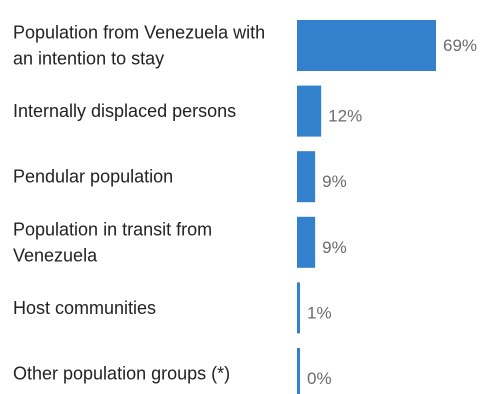 Image resolution: width=487 pixels, height=394 pixels. What do you see at coordinates (345, 116) in the screenshot?
I see `value-label-internally-displaced-persons: 12%` at bounding box center [345, 116].